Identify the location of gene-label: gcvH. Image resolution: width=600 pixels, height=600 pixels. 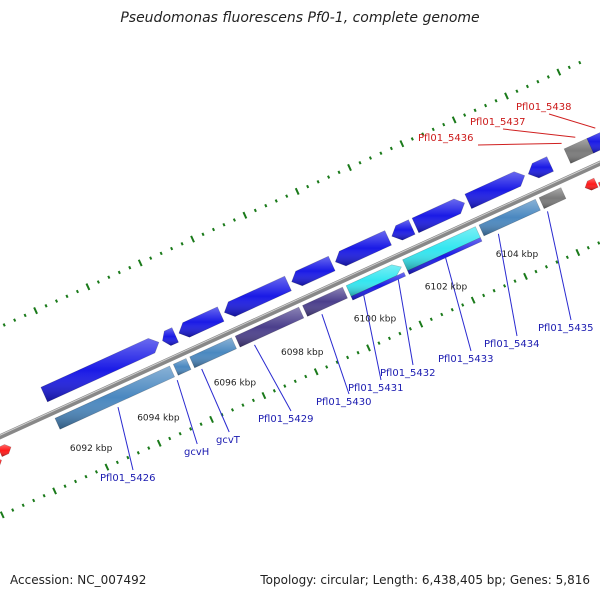
(196, 452).